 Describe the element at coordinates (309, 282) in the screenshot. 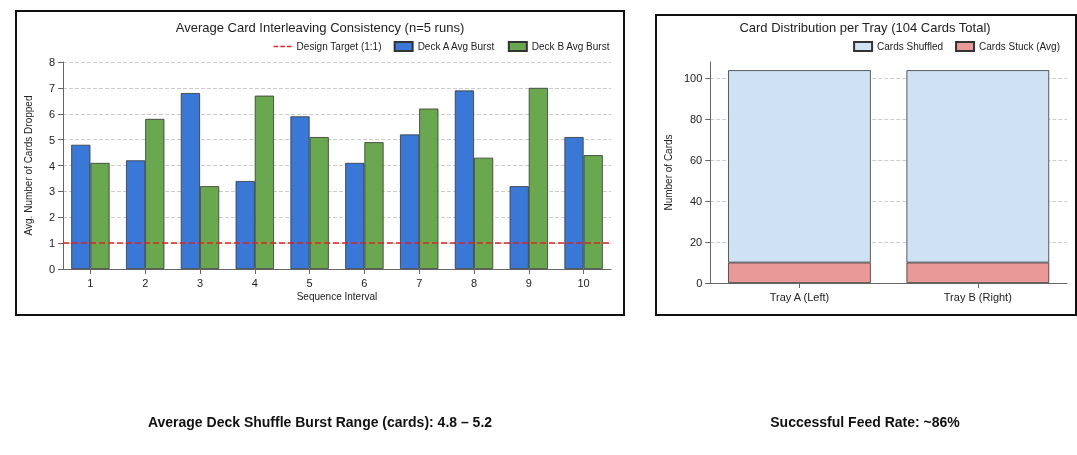

I see `x-tick-label: 5` at that location.